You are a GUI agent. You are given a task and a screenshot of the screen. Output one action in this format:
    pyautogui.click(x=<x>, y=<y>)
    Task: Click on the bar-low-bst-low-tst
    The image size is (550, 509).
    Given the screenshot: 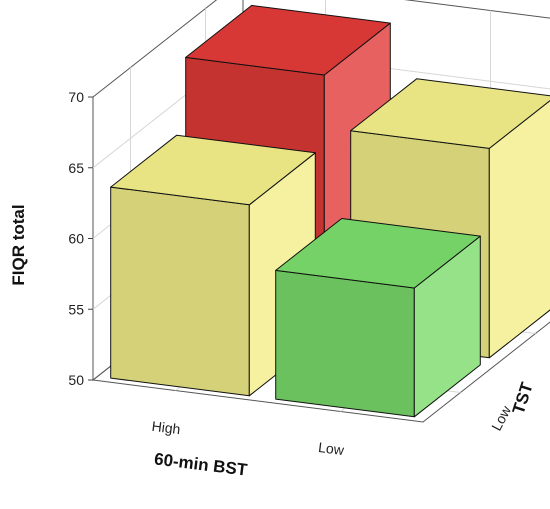 What is the action you would take?
    pyautogui.click(x=378, y=318)
    